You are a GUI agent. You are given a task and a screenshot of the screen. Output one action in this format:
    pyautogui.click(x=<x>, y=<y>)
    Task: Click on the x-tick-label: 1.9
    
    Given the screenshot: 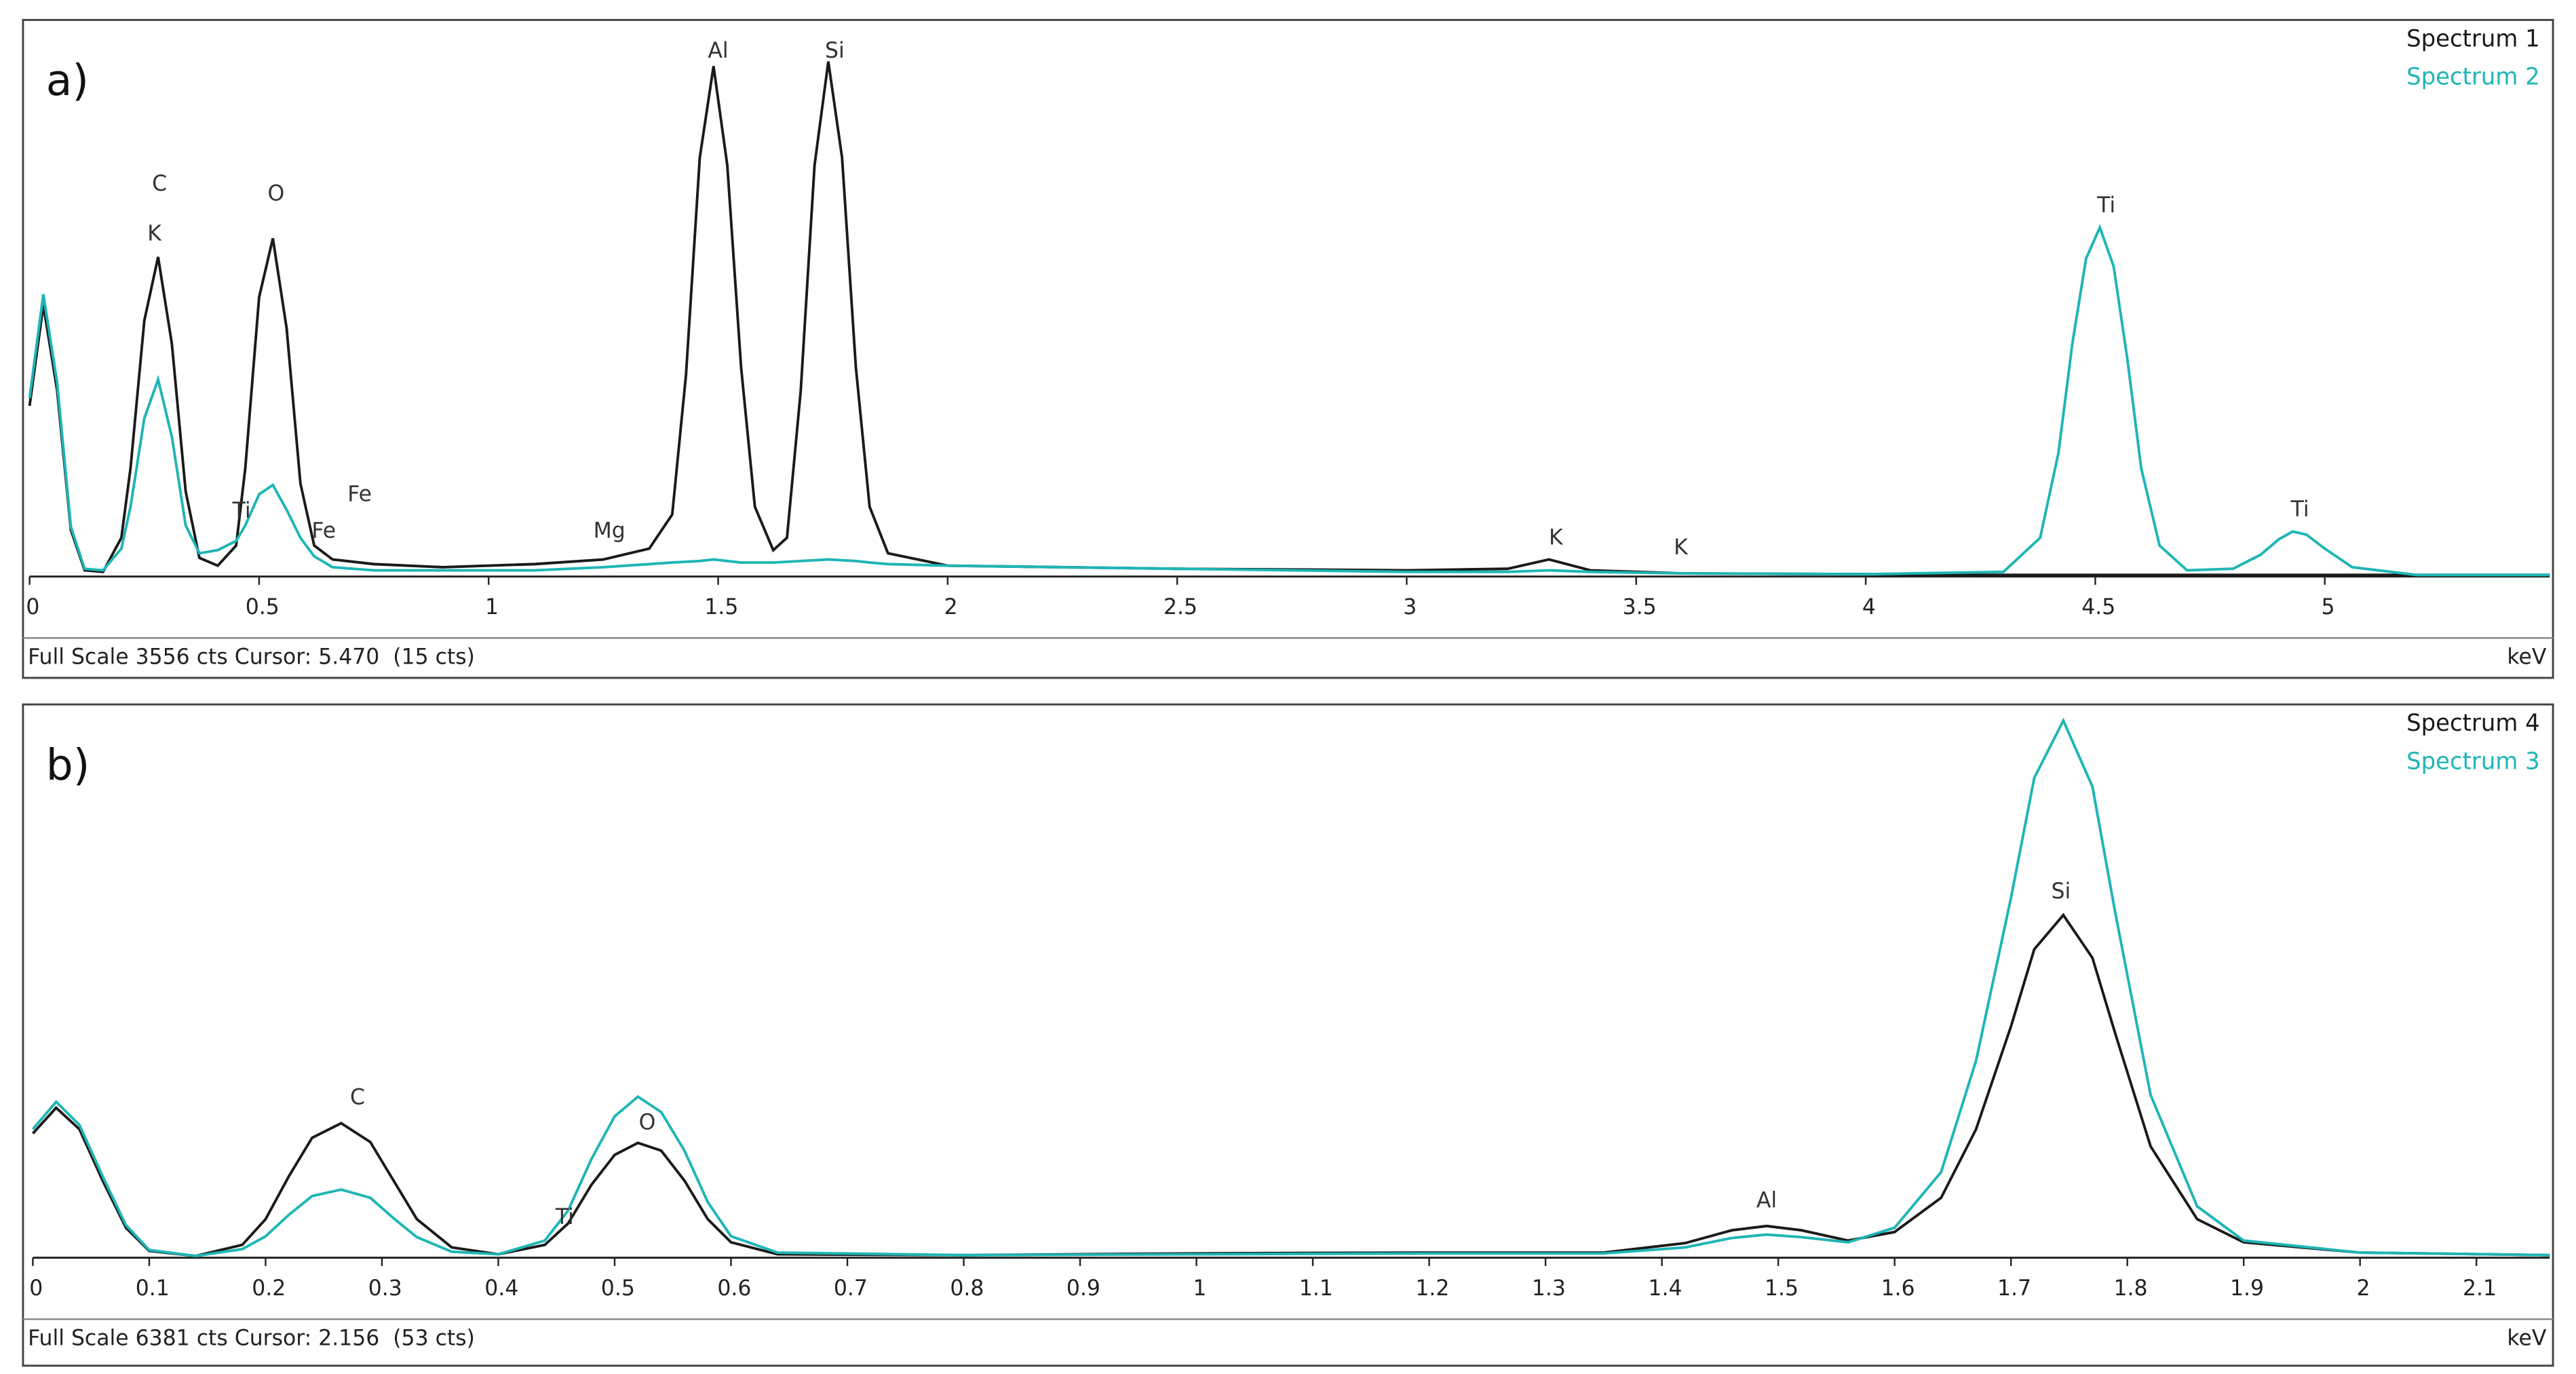 What is the action you would take?
    pyautogui.click(x=2247, y=1288)
    